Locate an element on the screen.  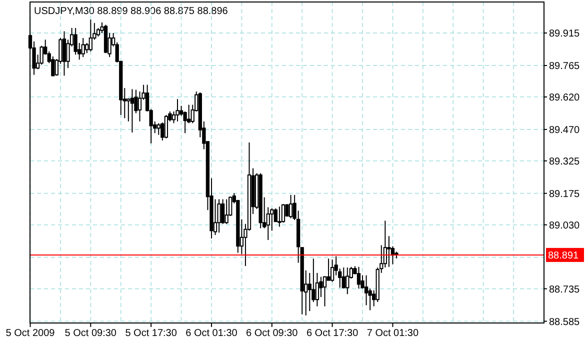
y-tick-label: 89.030 is located at coordinates (564, 226).